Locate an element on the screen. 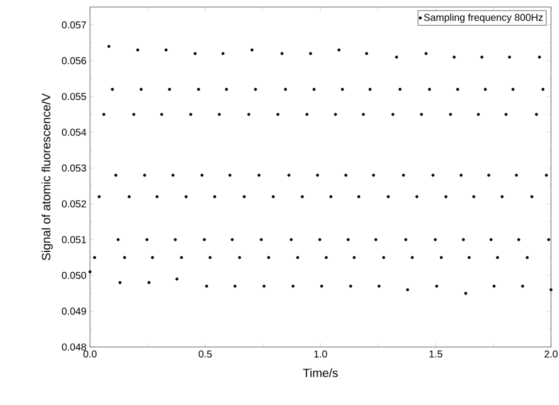 This screenshot has width=559, height=405. y-tick-label: 0.056 is located at coordinates (74, 60).